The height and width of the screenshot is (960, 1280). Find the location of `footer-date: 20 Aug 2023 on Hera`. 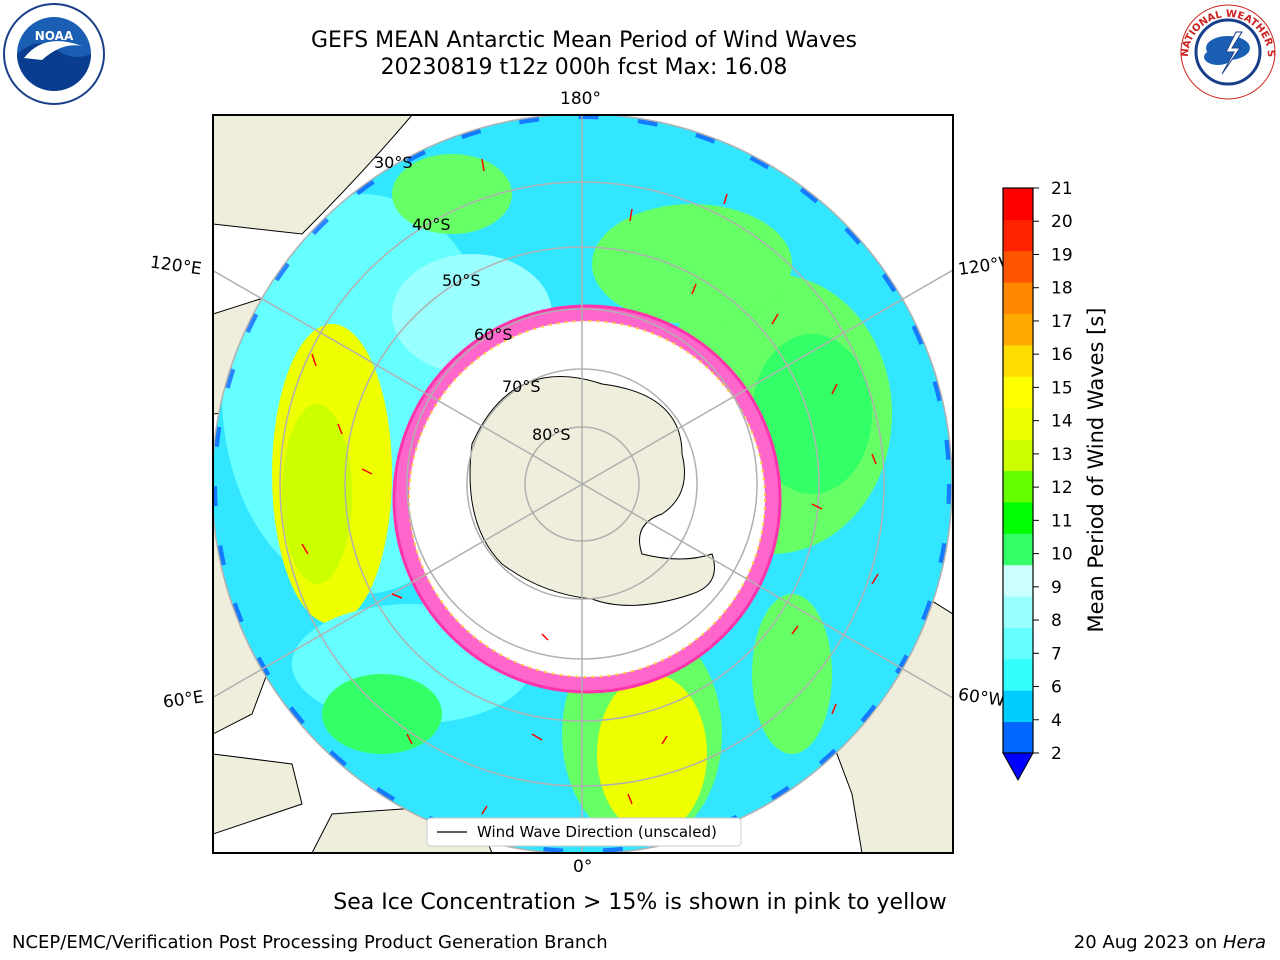

footer-date: 20 Aug 2023 on Hera is located at coordinates (1170, 942).